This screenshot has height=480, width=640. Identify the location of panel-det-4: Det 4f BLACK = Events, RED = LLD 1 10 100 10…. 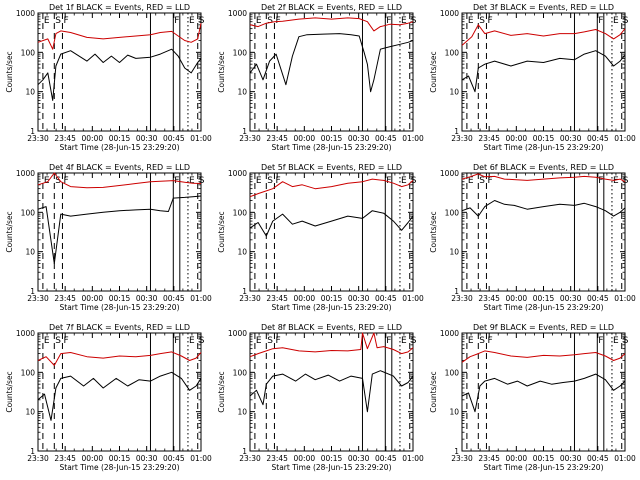
(108, 237).